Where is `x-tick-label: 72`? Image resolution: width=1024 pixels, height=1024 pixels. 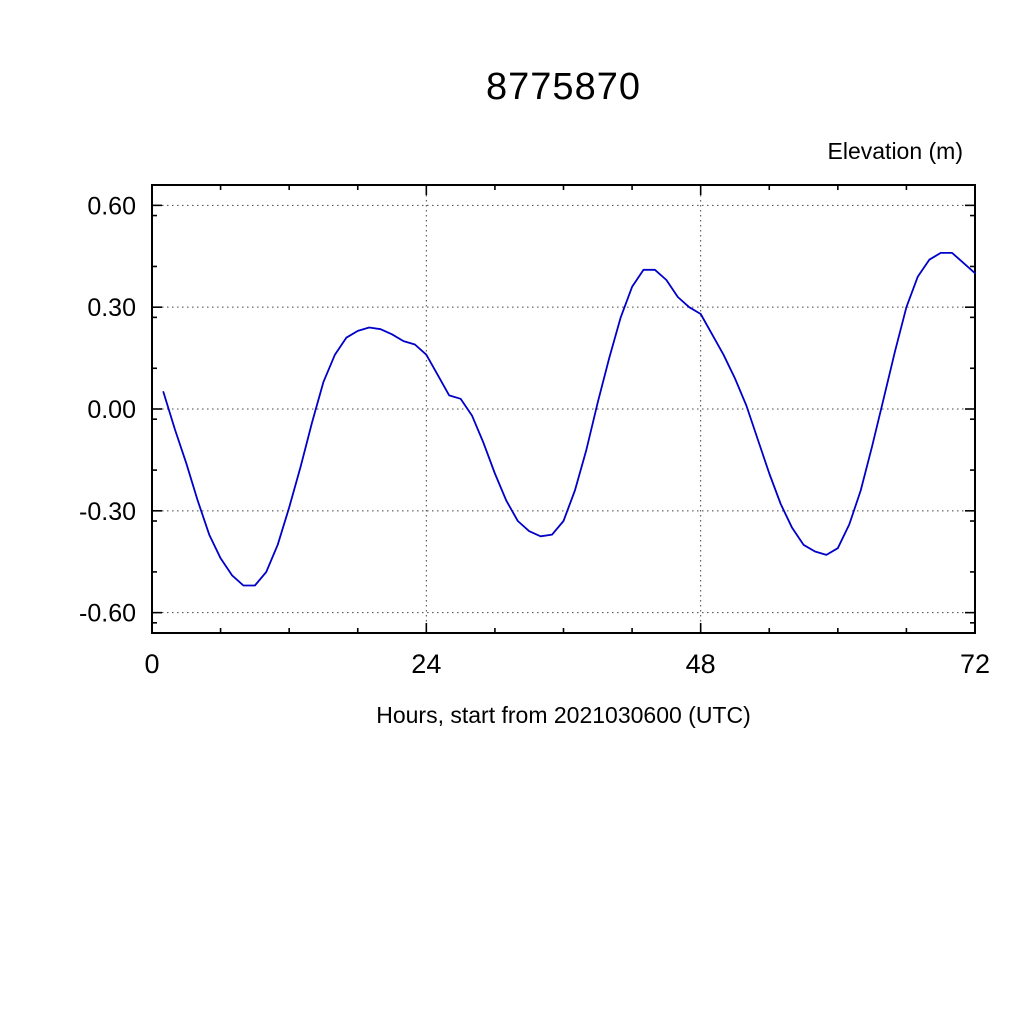 x-tick-label: 72 is located at coordinates (975, 664).